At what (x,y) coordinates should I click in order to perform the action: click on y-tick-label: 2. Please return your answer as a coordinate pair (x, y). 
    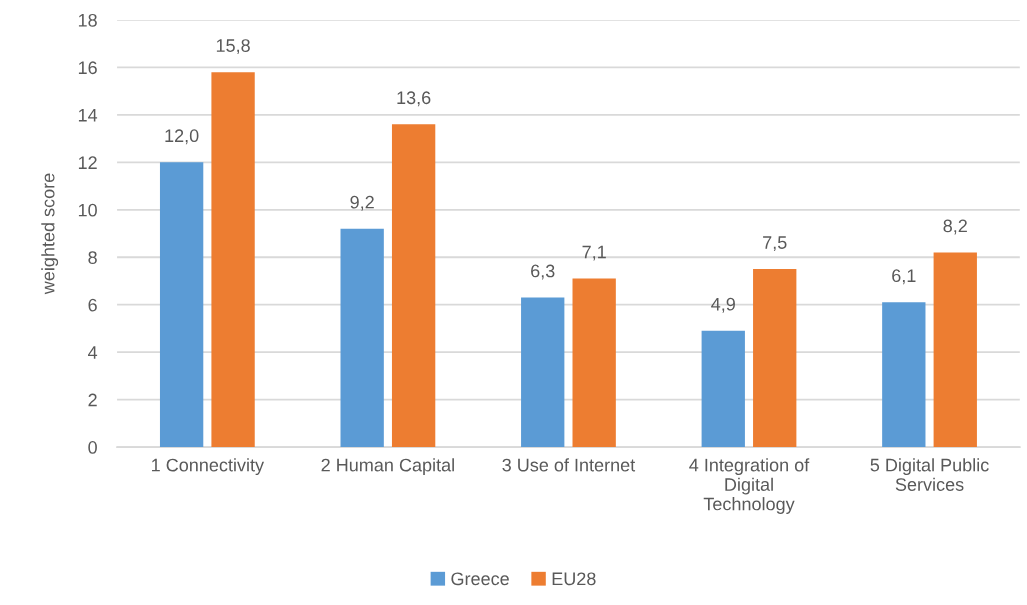
    Looking at the image, I should click on (92, 400).